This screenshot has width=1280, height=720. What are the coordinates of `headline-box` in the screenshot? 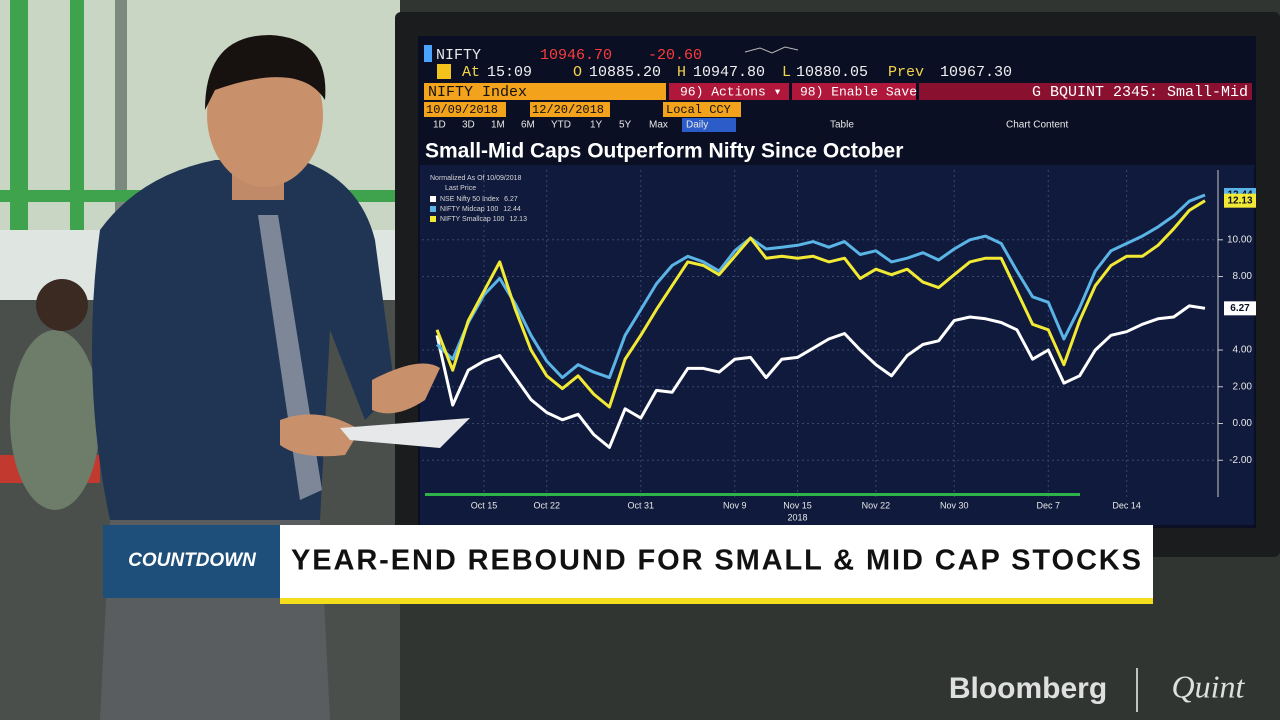 It's located at (716, 561).